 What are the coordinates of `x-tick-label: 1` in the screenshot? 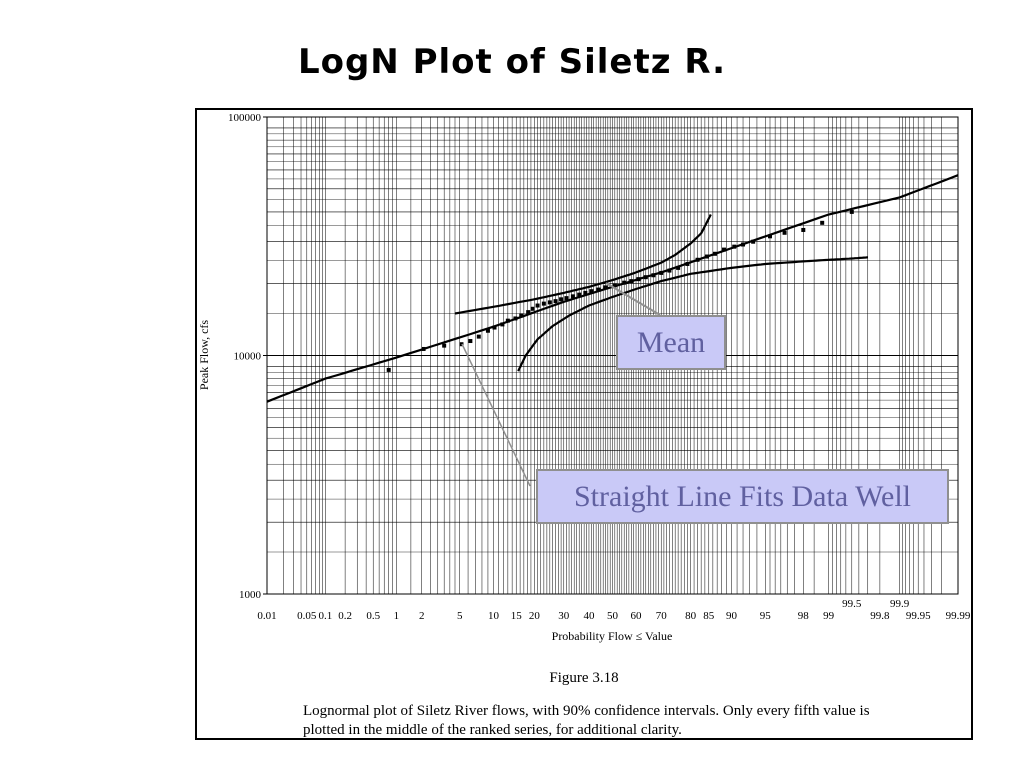 It's located at (397, 616).